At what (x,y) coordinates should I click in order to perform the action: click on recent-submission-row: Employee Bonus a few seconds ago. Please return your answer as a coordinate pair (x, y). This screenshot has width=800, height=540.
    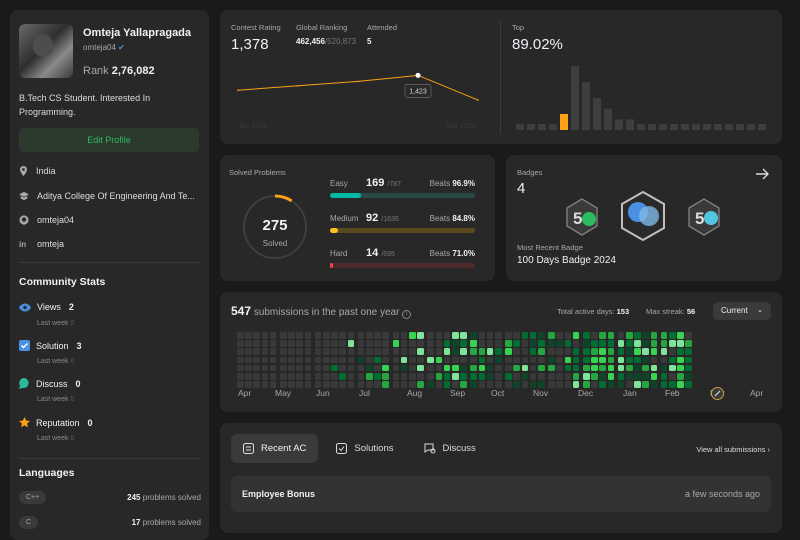
    Looking at the image, I should click on (501, 494).